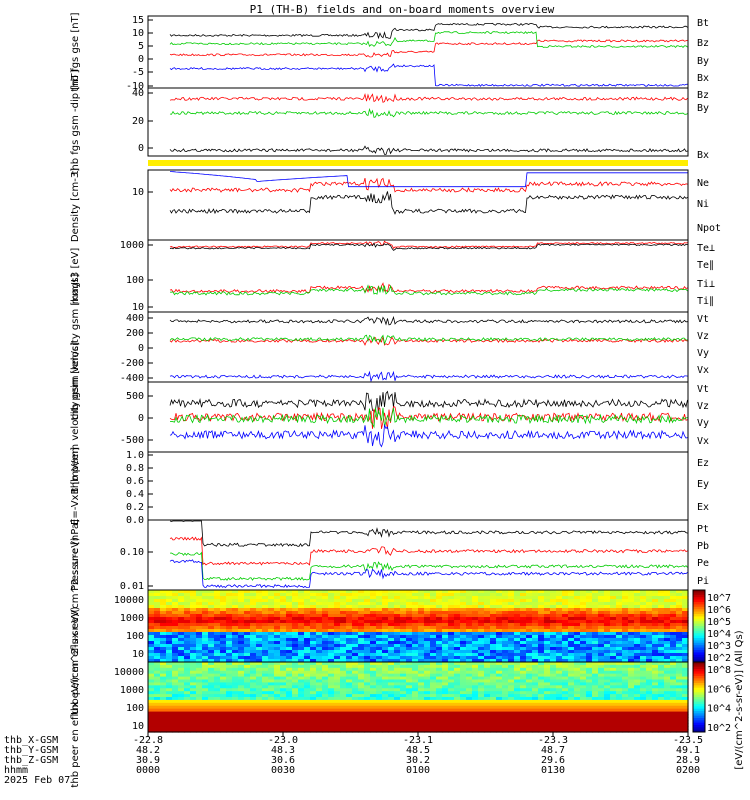  Describe the element at coordinates (719, 646) in the screenshot. I see `colorbar-tick-peir_spectrogram-4: 10^3` at that location.